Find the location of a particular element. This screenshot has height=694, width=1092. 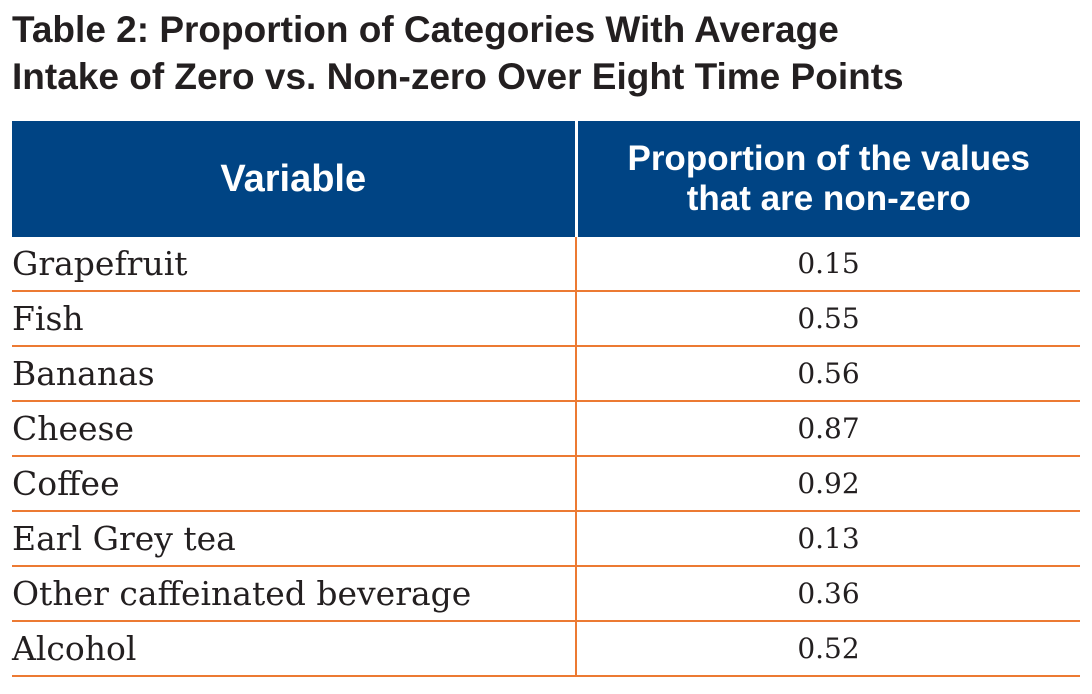

table-row: Cheese 0.87 is located at coordinates (546, 429).